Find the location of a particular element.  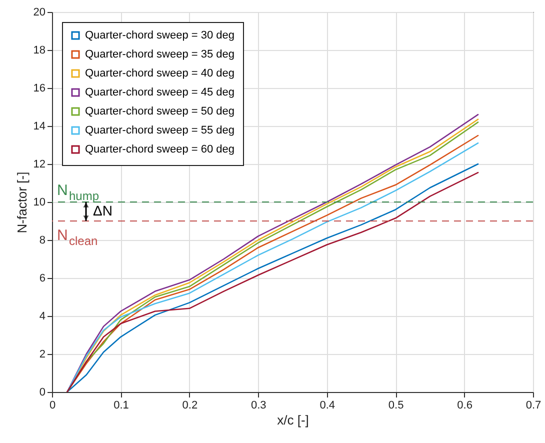

y-tick-label: 4 is located at coordinates (42, 316).